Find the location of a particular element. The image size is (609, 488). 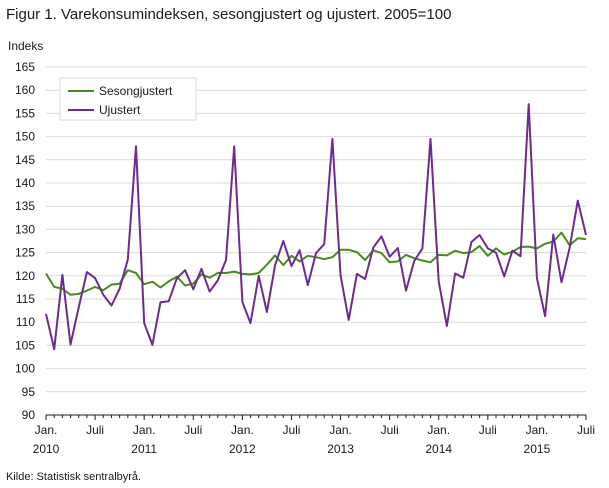

y-tick-label: 155 is located at coordinates (25, 113).